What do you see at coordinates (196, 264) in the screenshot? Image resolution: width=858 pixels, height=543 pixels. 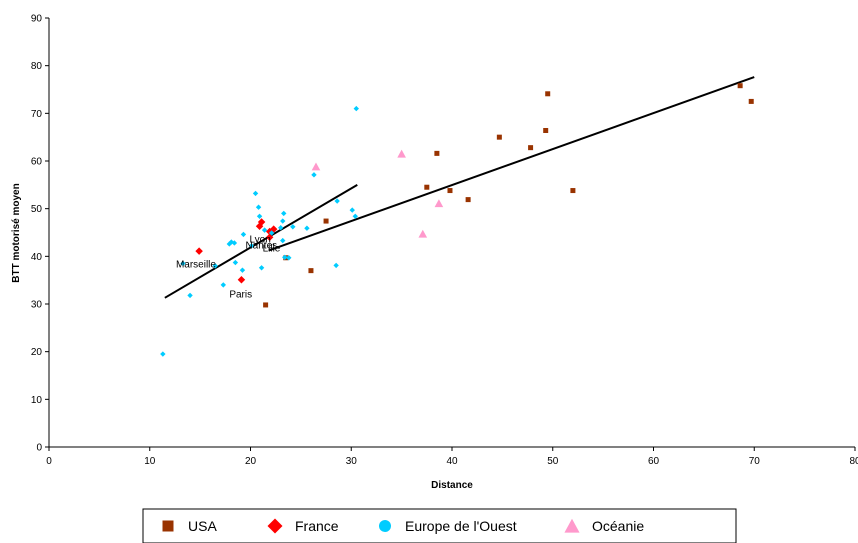 I see `city-label: Marseille` at bounding box center [196, 264].